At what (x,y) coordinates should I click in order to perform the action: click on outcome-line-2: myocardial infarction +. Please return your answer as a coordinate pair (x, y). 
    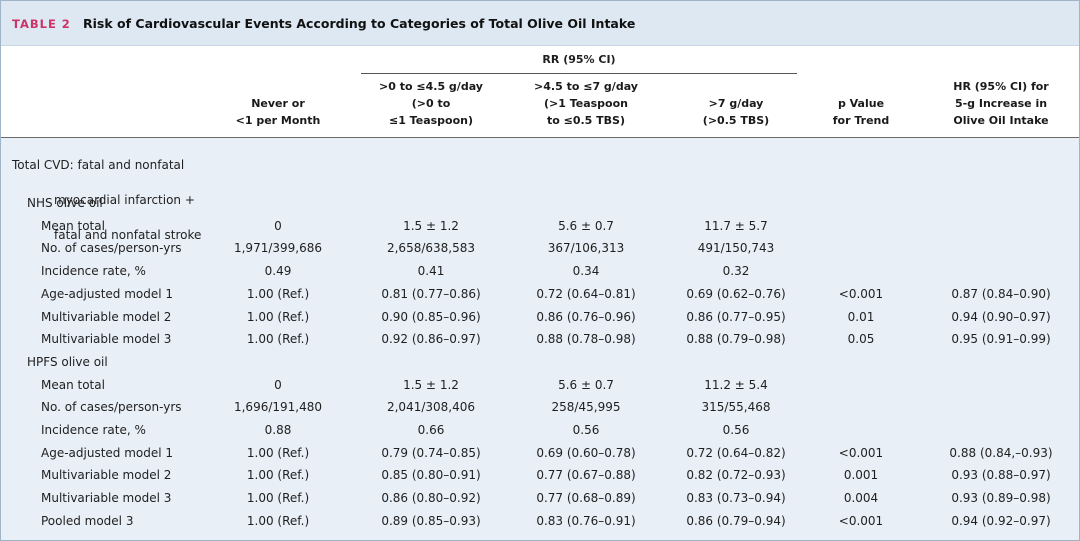
    Looking at the image, I should click on (124, 199).